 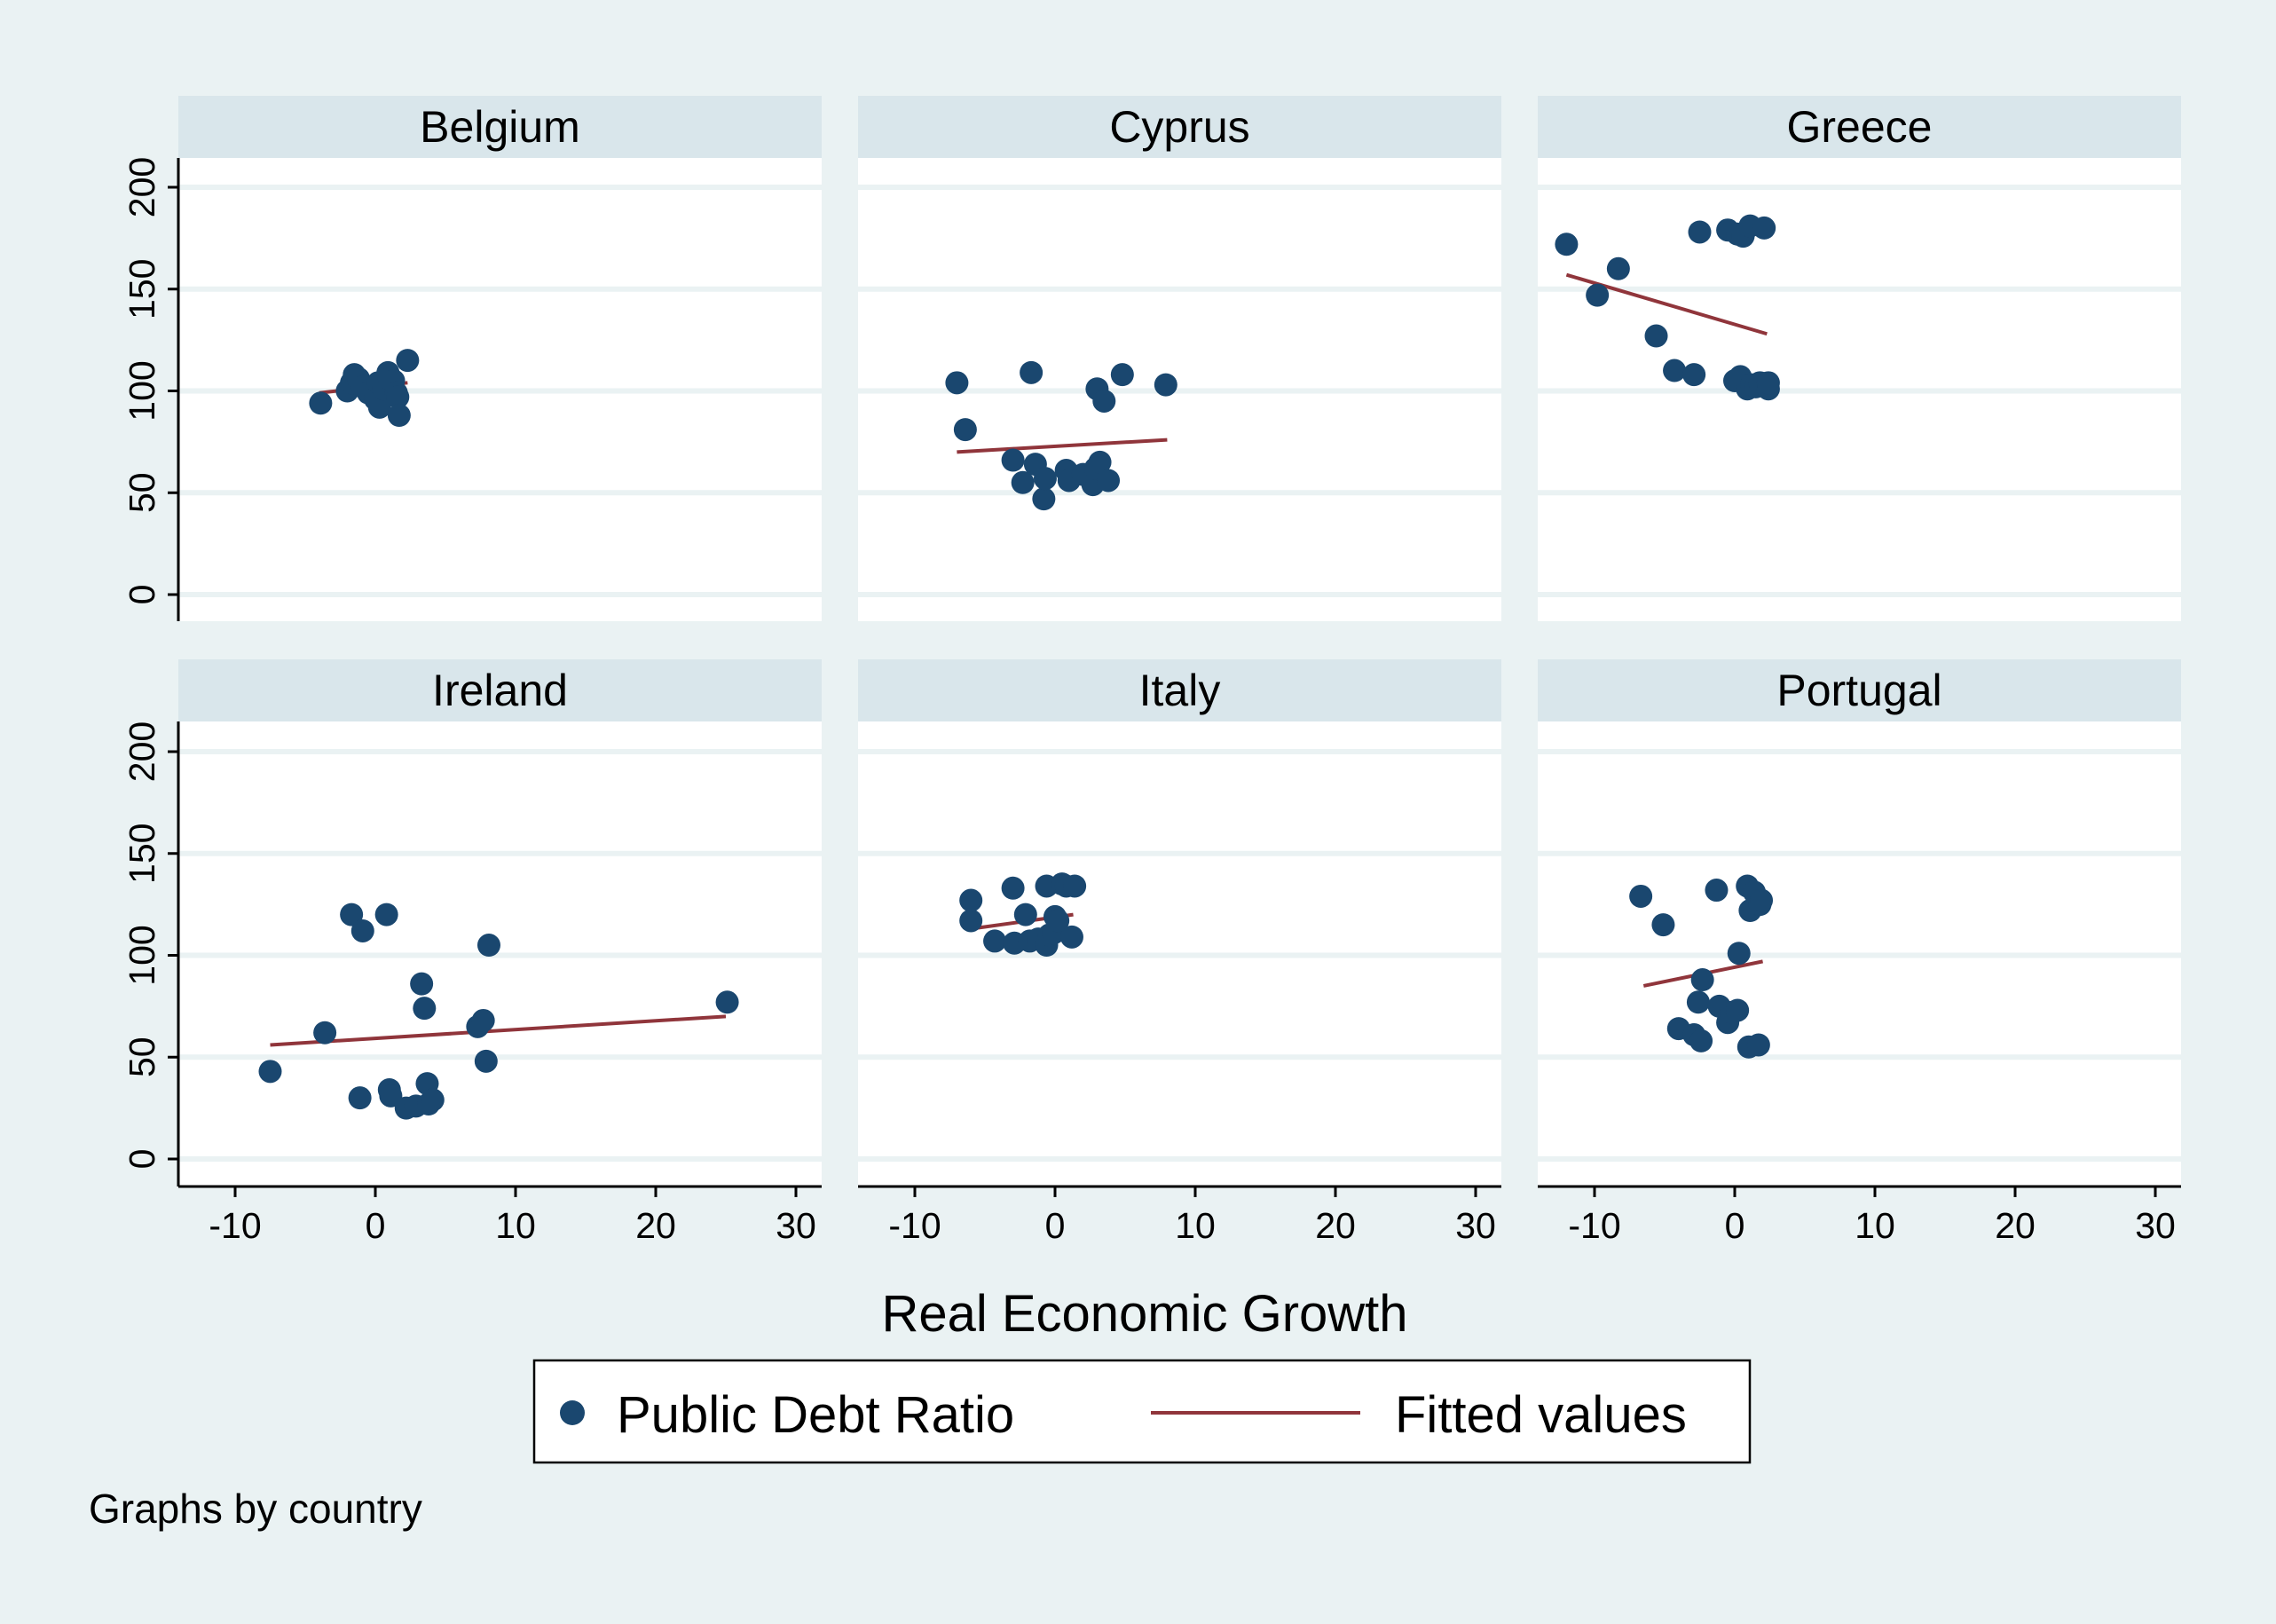 I want to click on panel-title: Cyprus, so click(x=1179, y=127).